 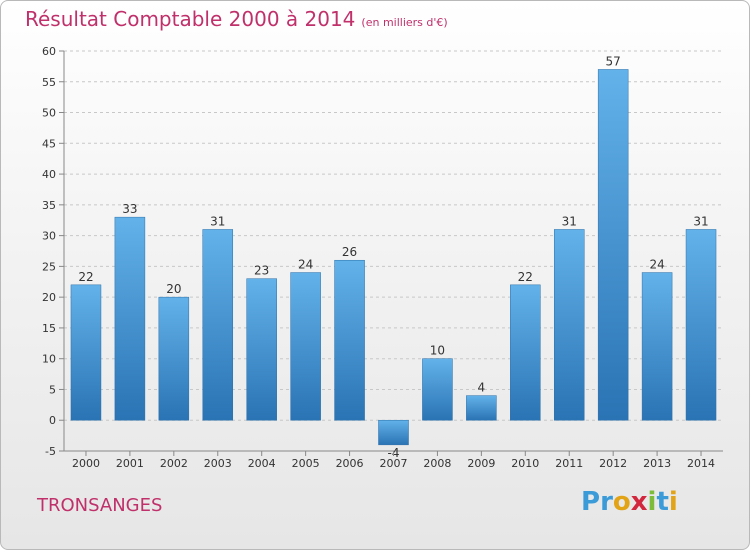 I want to click on x-tick-label: 2002, so click(x=174, y=463).